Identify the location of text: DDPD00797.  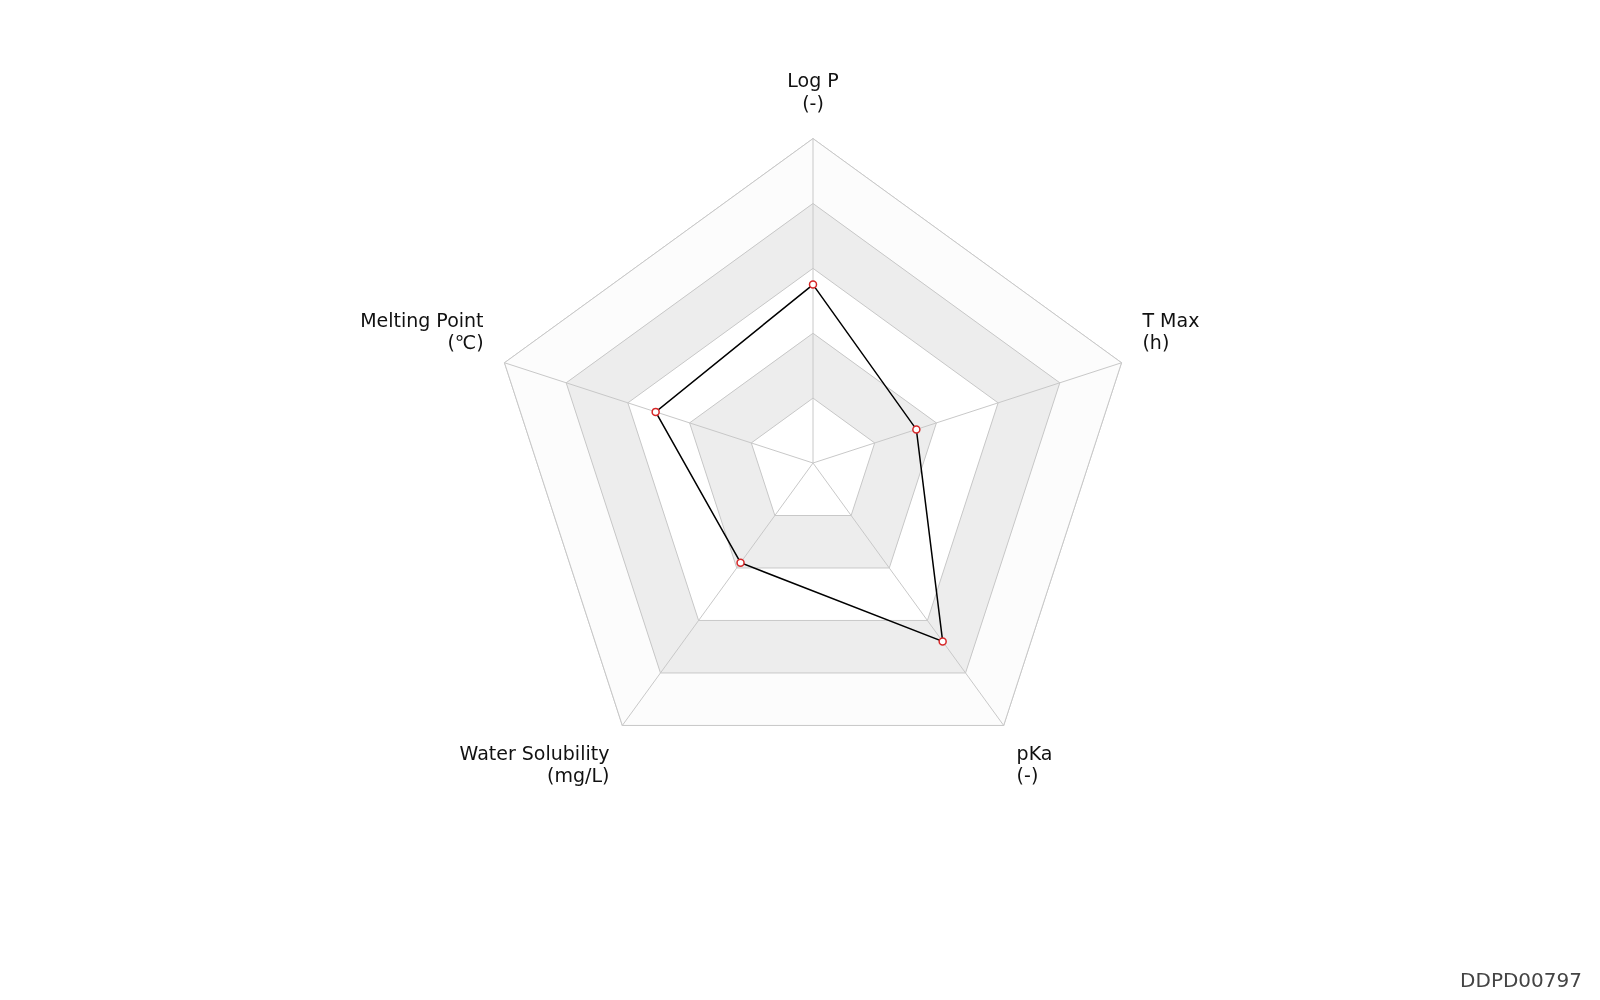
(1521, 980).